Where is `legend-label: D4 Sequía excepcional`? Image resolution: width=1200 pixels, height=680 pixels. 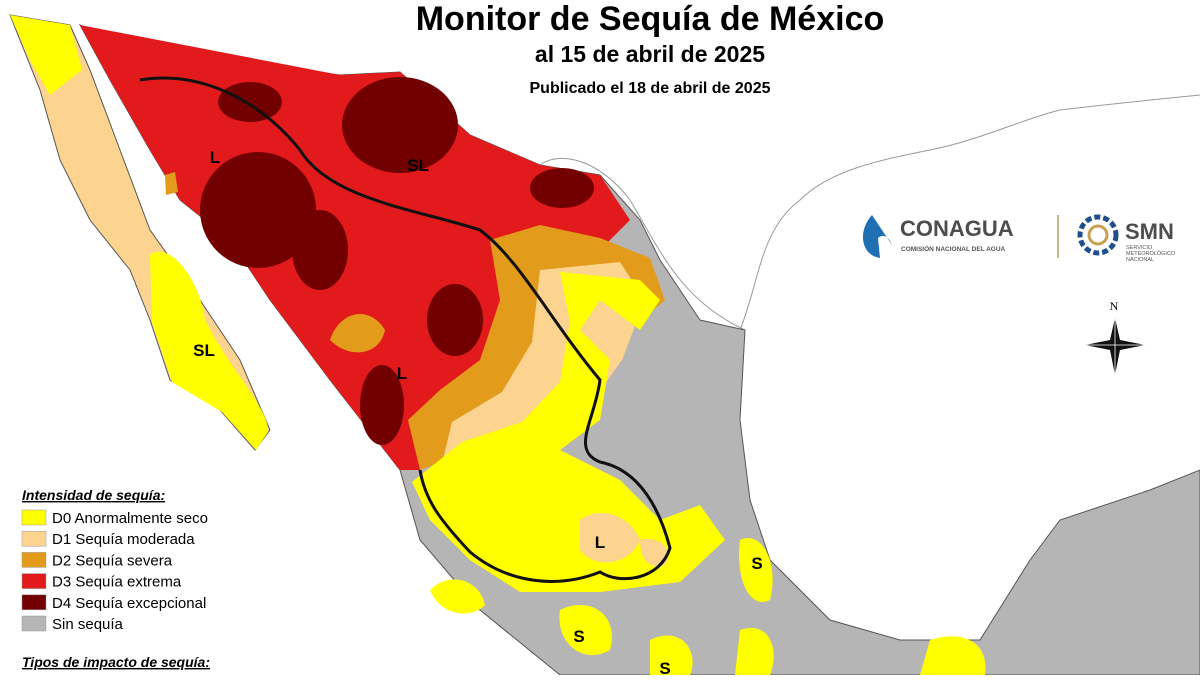 legend-label: D4 Sequía excepcional is located at coordinates (129, 603).